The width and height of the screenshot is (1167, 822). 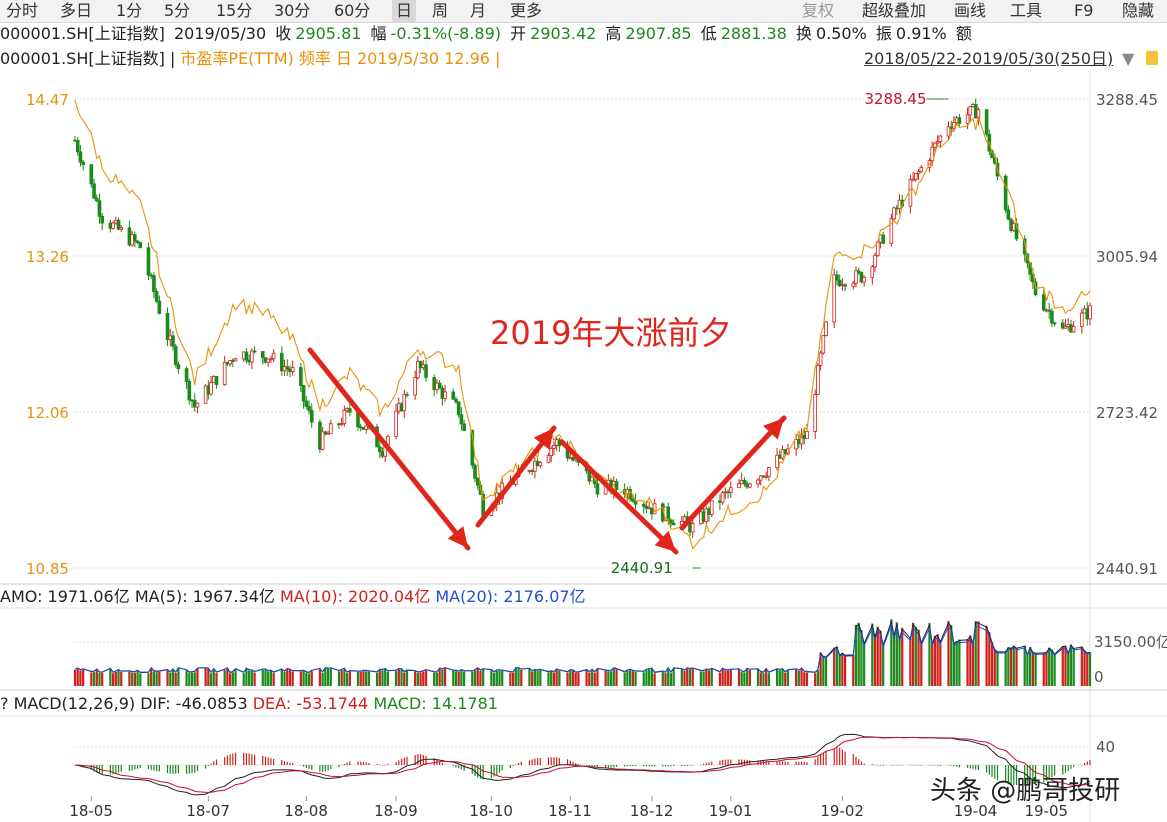 What do you see at coordinates (1026, 10) in the screenshot?
I see `toolbar-right-3: 工具` at bounding box center [1026, 10].